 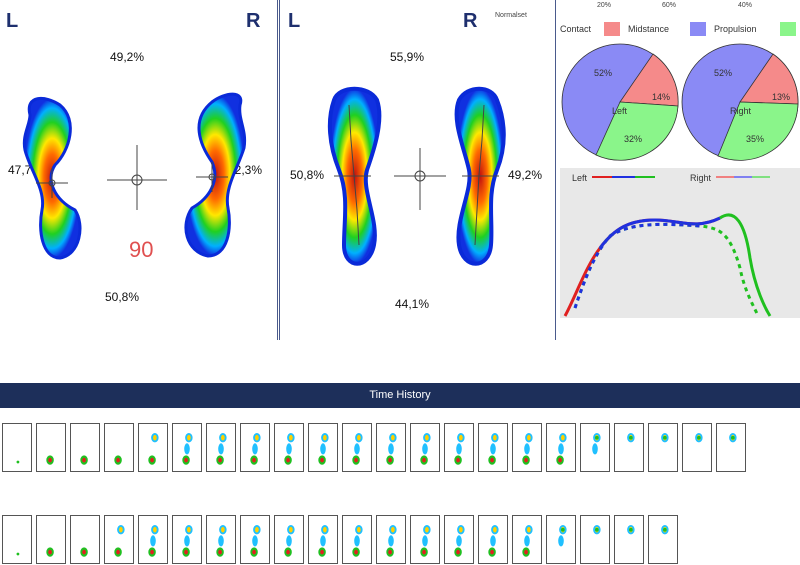 I want to click on left-label-R: R, so click(x=253, y=21).